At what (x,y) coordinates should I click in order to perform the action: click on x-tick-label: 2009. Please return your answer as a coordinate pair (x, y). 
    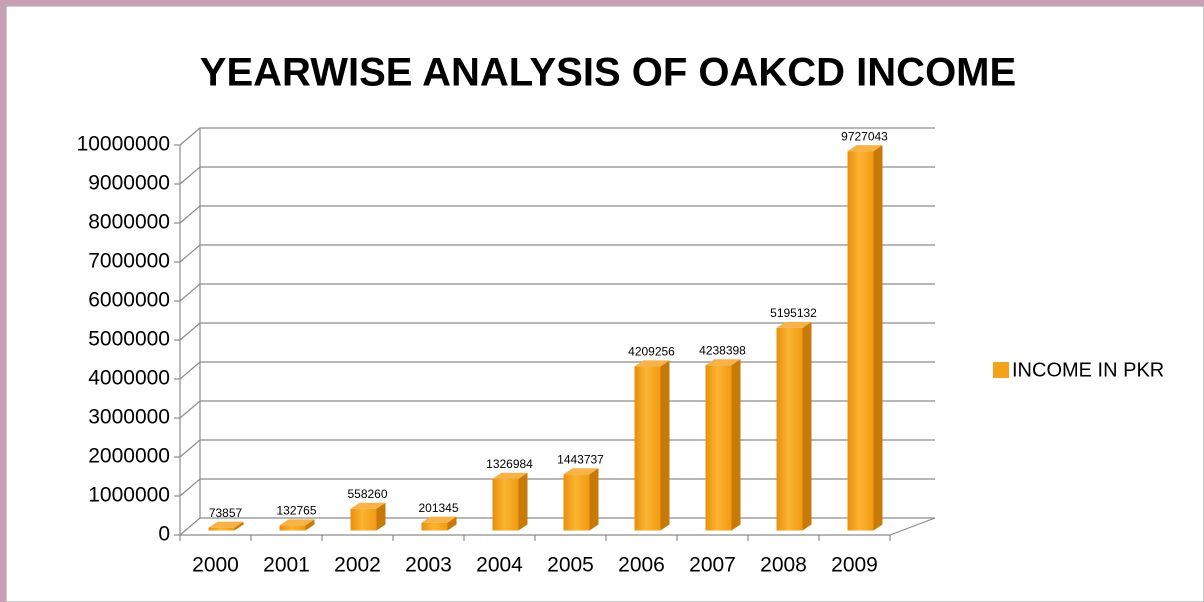
    Looking at the image, I should click on (854, 565).